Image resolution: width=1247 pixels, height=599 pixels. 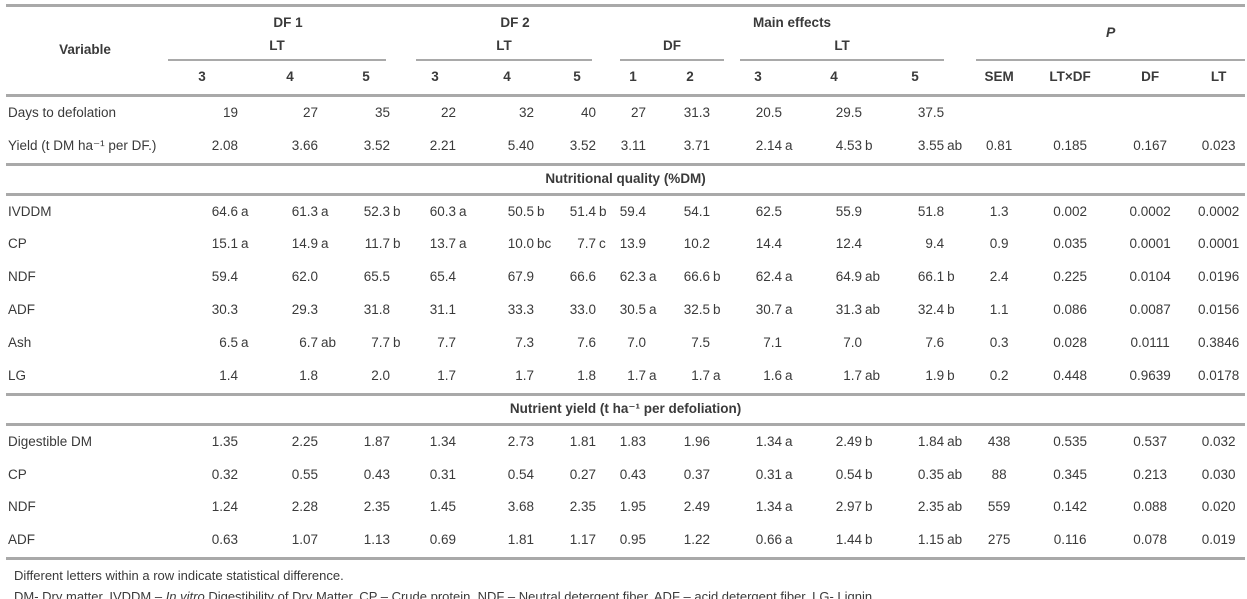 I want to click on value-cell: 1.13, so click(x=376, y=542).